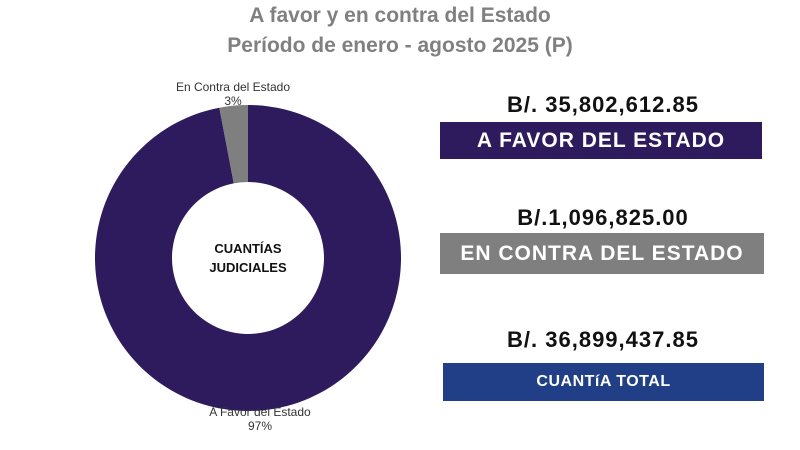 This screenshot has height=450, width=800. I want to click on center-label-line1: CUANTÍAS, so click(248, 248).